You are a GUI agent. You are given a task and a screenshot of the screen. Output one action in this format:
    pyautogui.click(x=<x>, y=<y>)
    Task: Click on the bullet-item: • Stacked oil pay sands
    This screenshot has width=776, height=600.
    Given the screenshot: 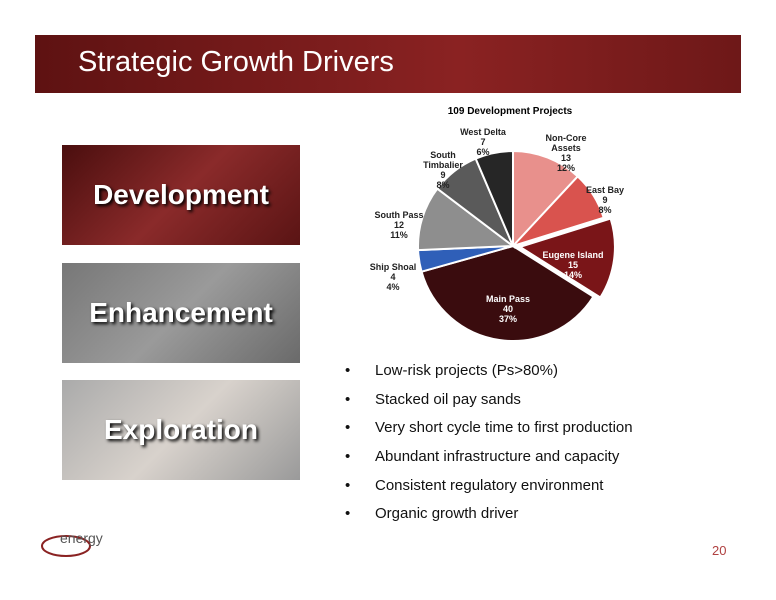 What is the action you would take?
    pyautogui.click(x=489, y=405)
    